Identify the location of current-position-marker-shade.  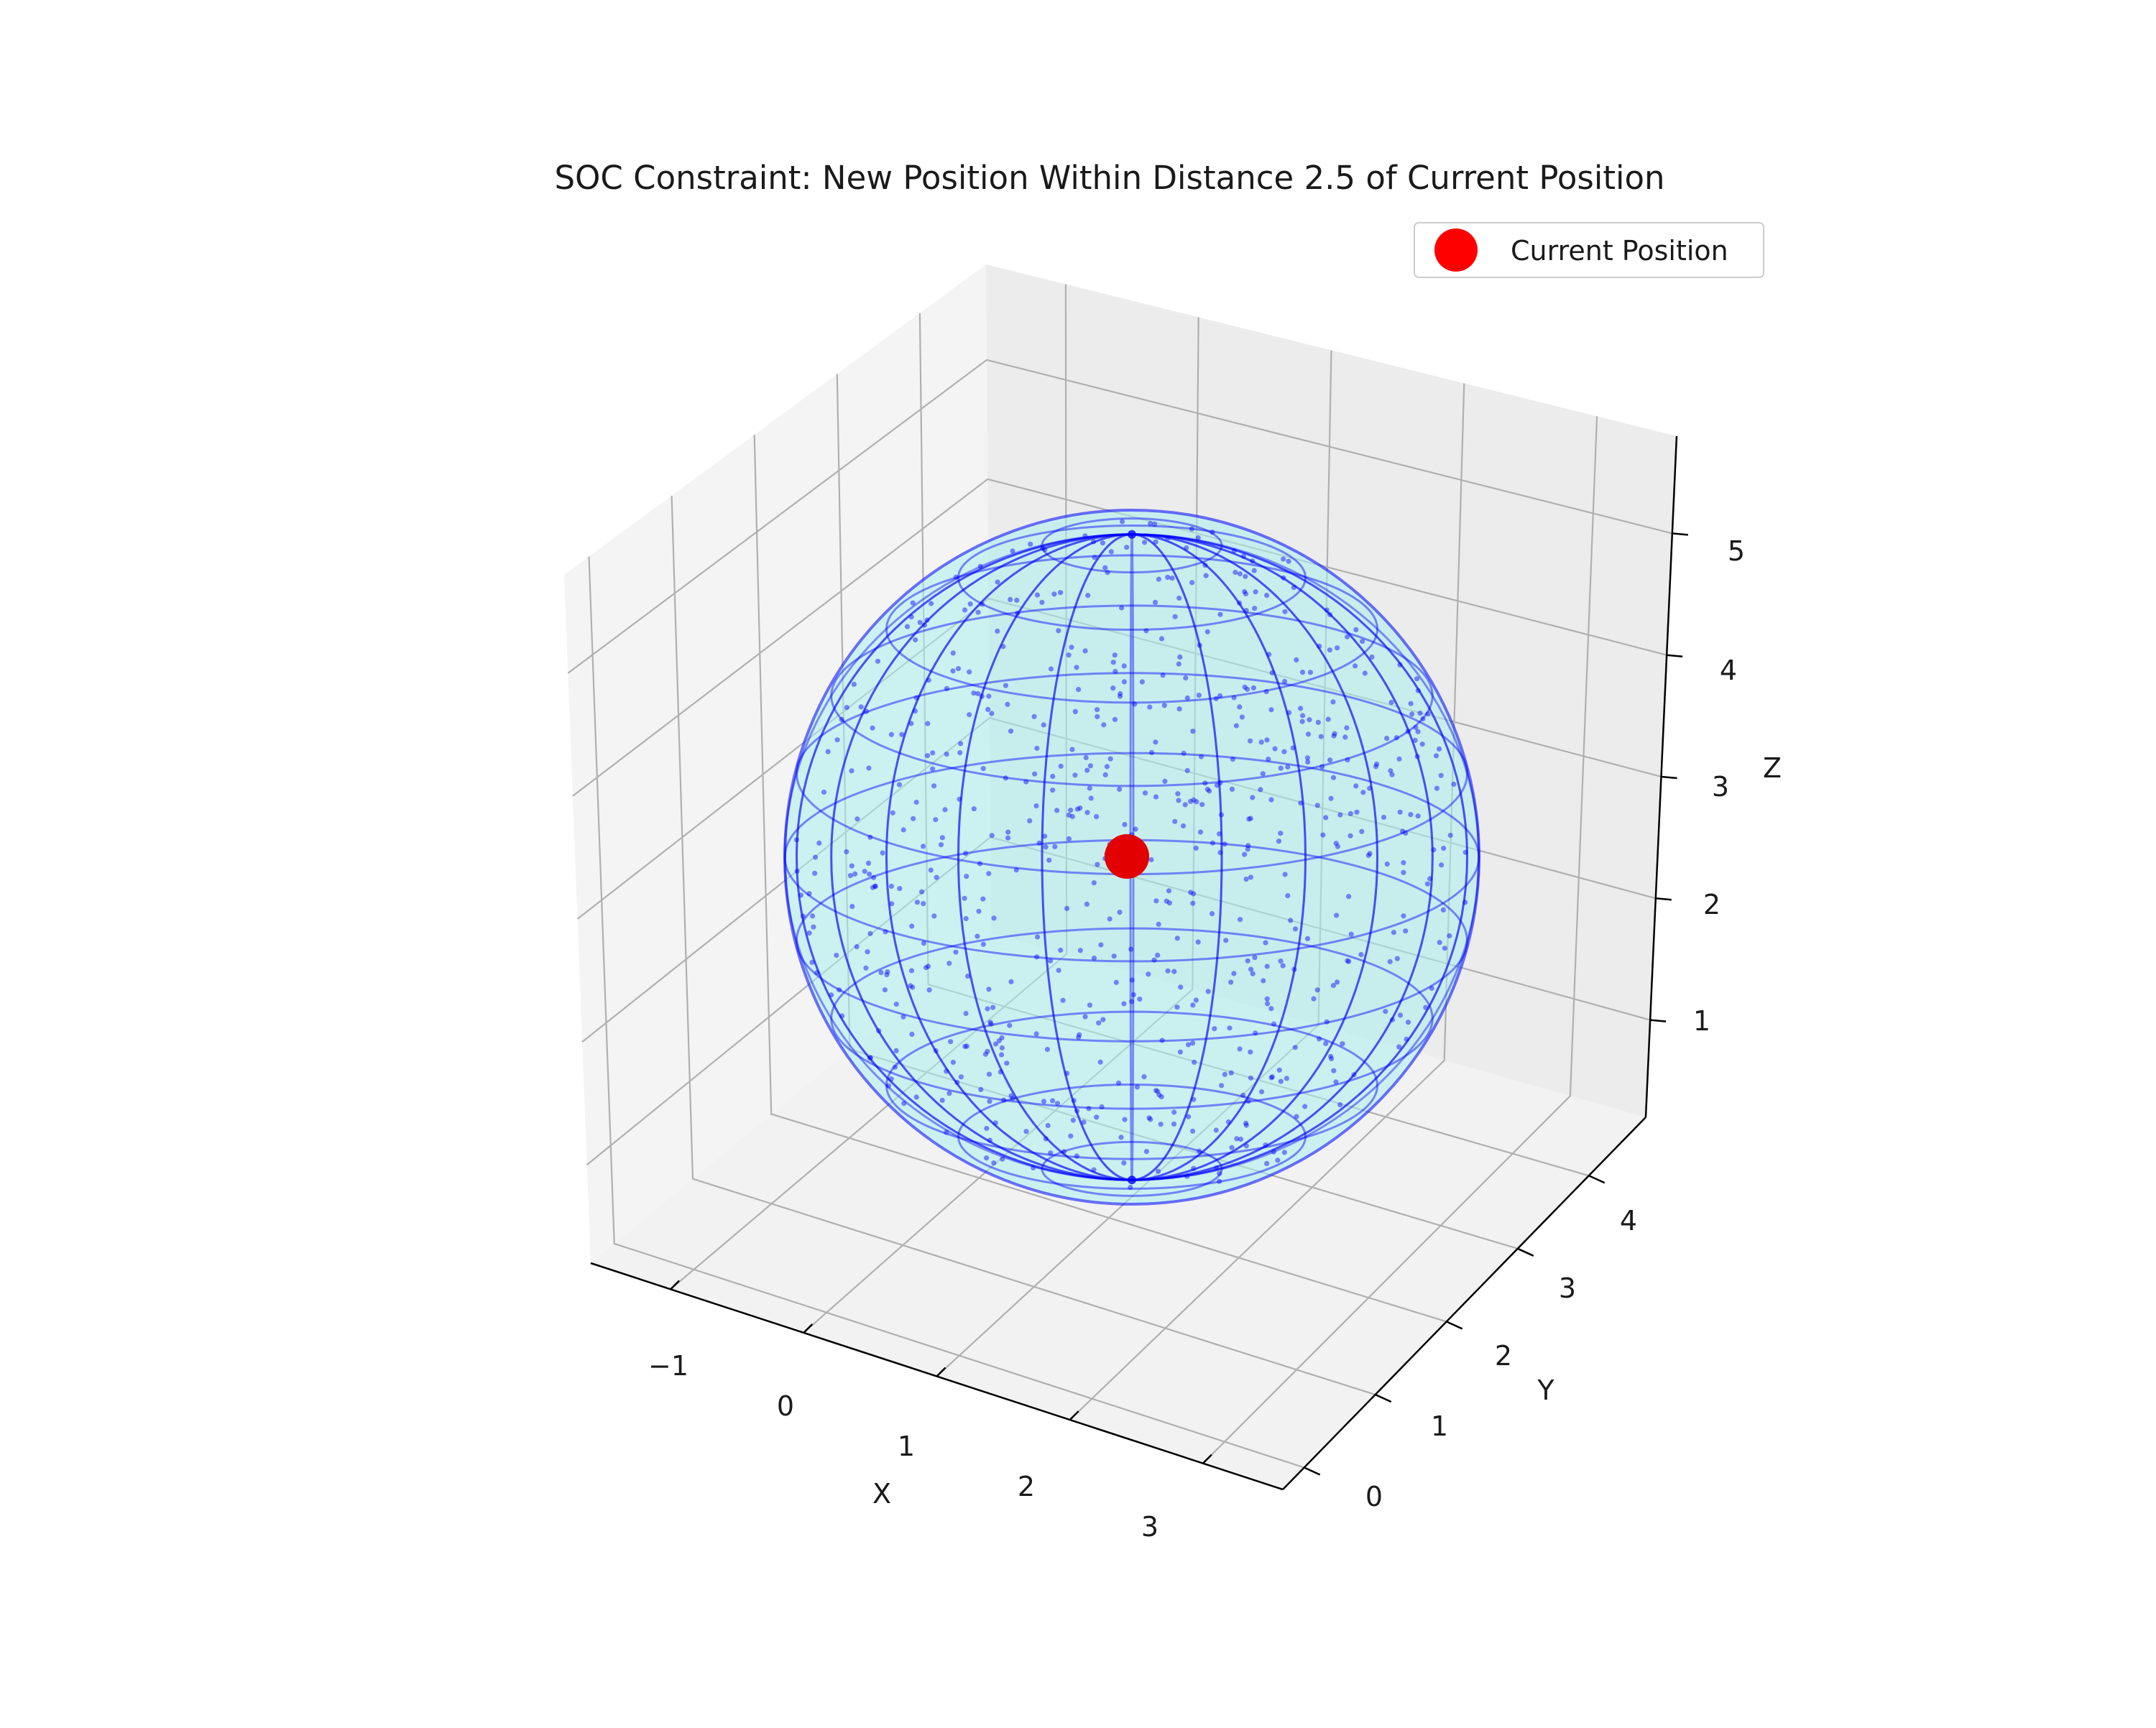
(1127, 857).